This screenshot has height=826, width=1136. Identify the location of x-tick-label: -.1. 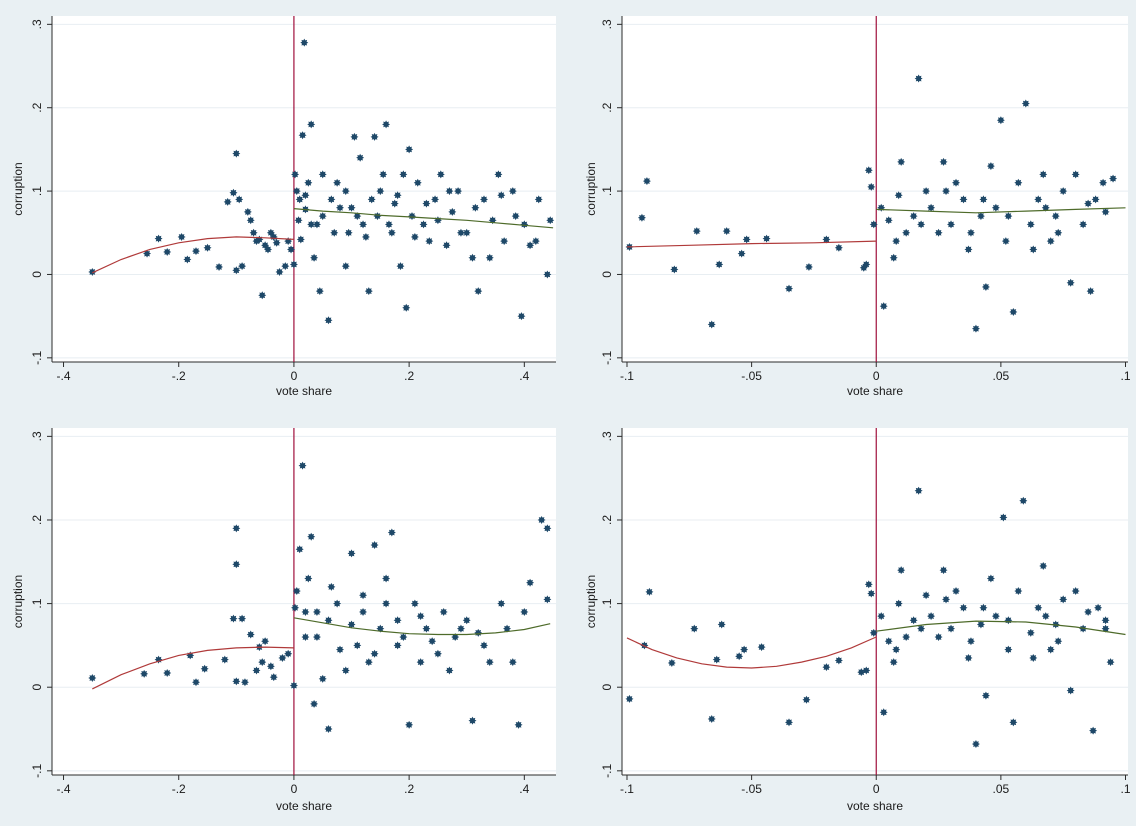
(627, 376).